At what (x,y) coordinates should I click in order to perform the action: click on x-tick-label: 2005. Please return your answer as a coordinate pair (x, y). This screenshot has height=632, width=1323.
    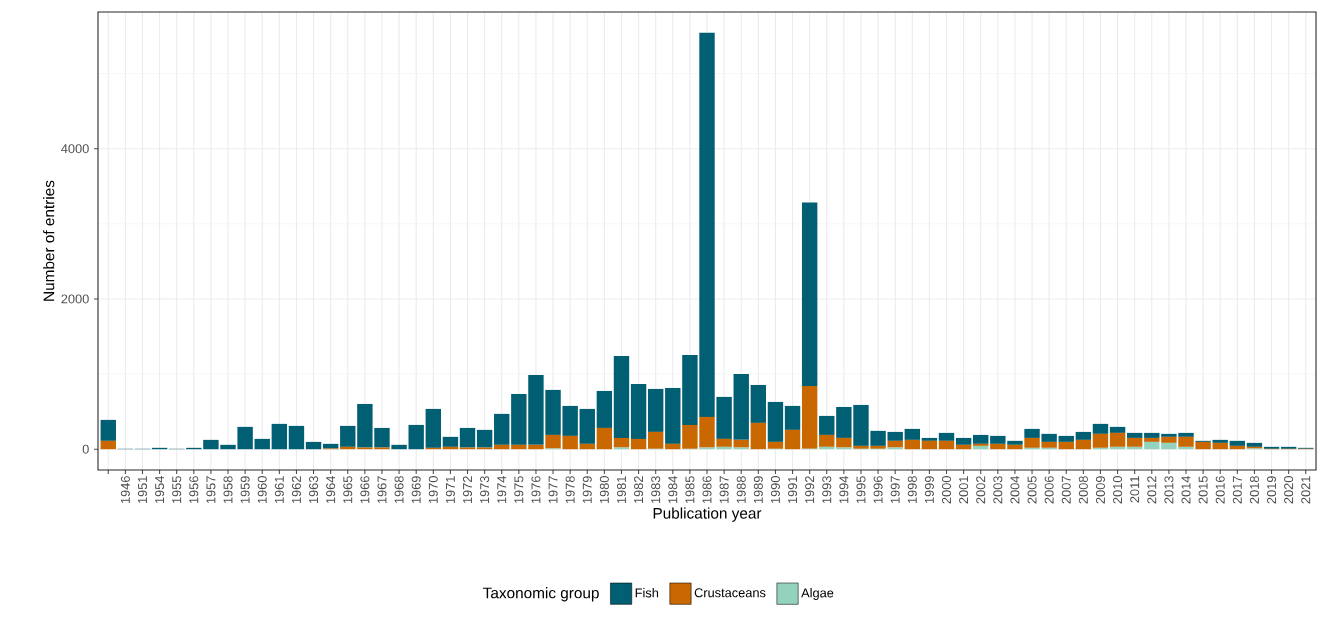
    Looking at the image, I should click on (1032, 490).